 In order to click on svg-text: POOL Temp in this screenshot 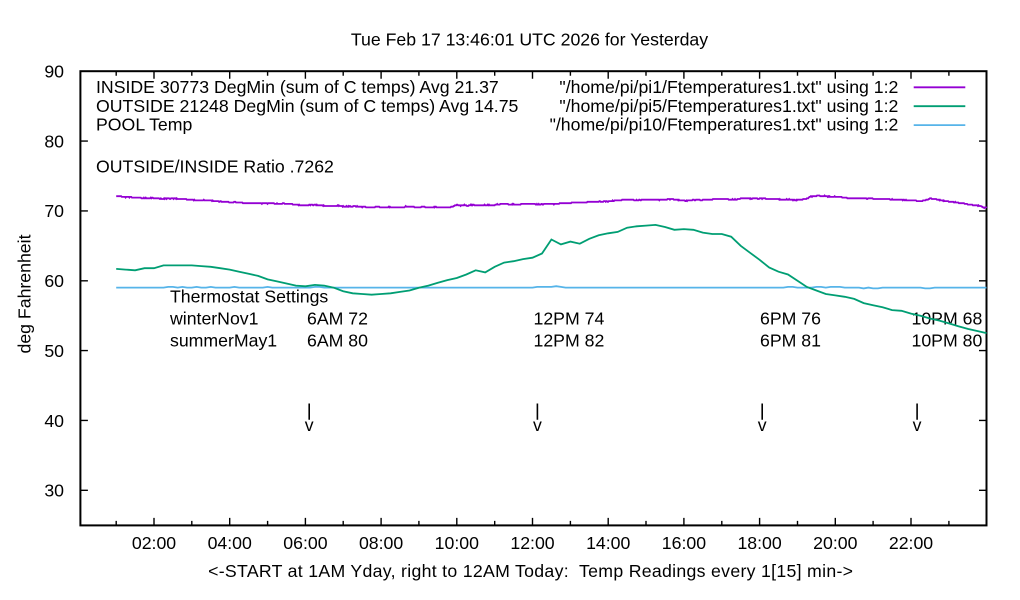, I will do `click(144, 124)`.